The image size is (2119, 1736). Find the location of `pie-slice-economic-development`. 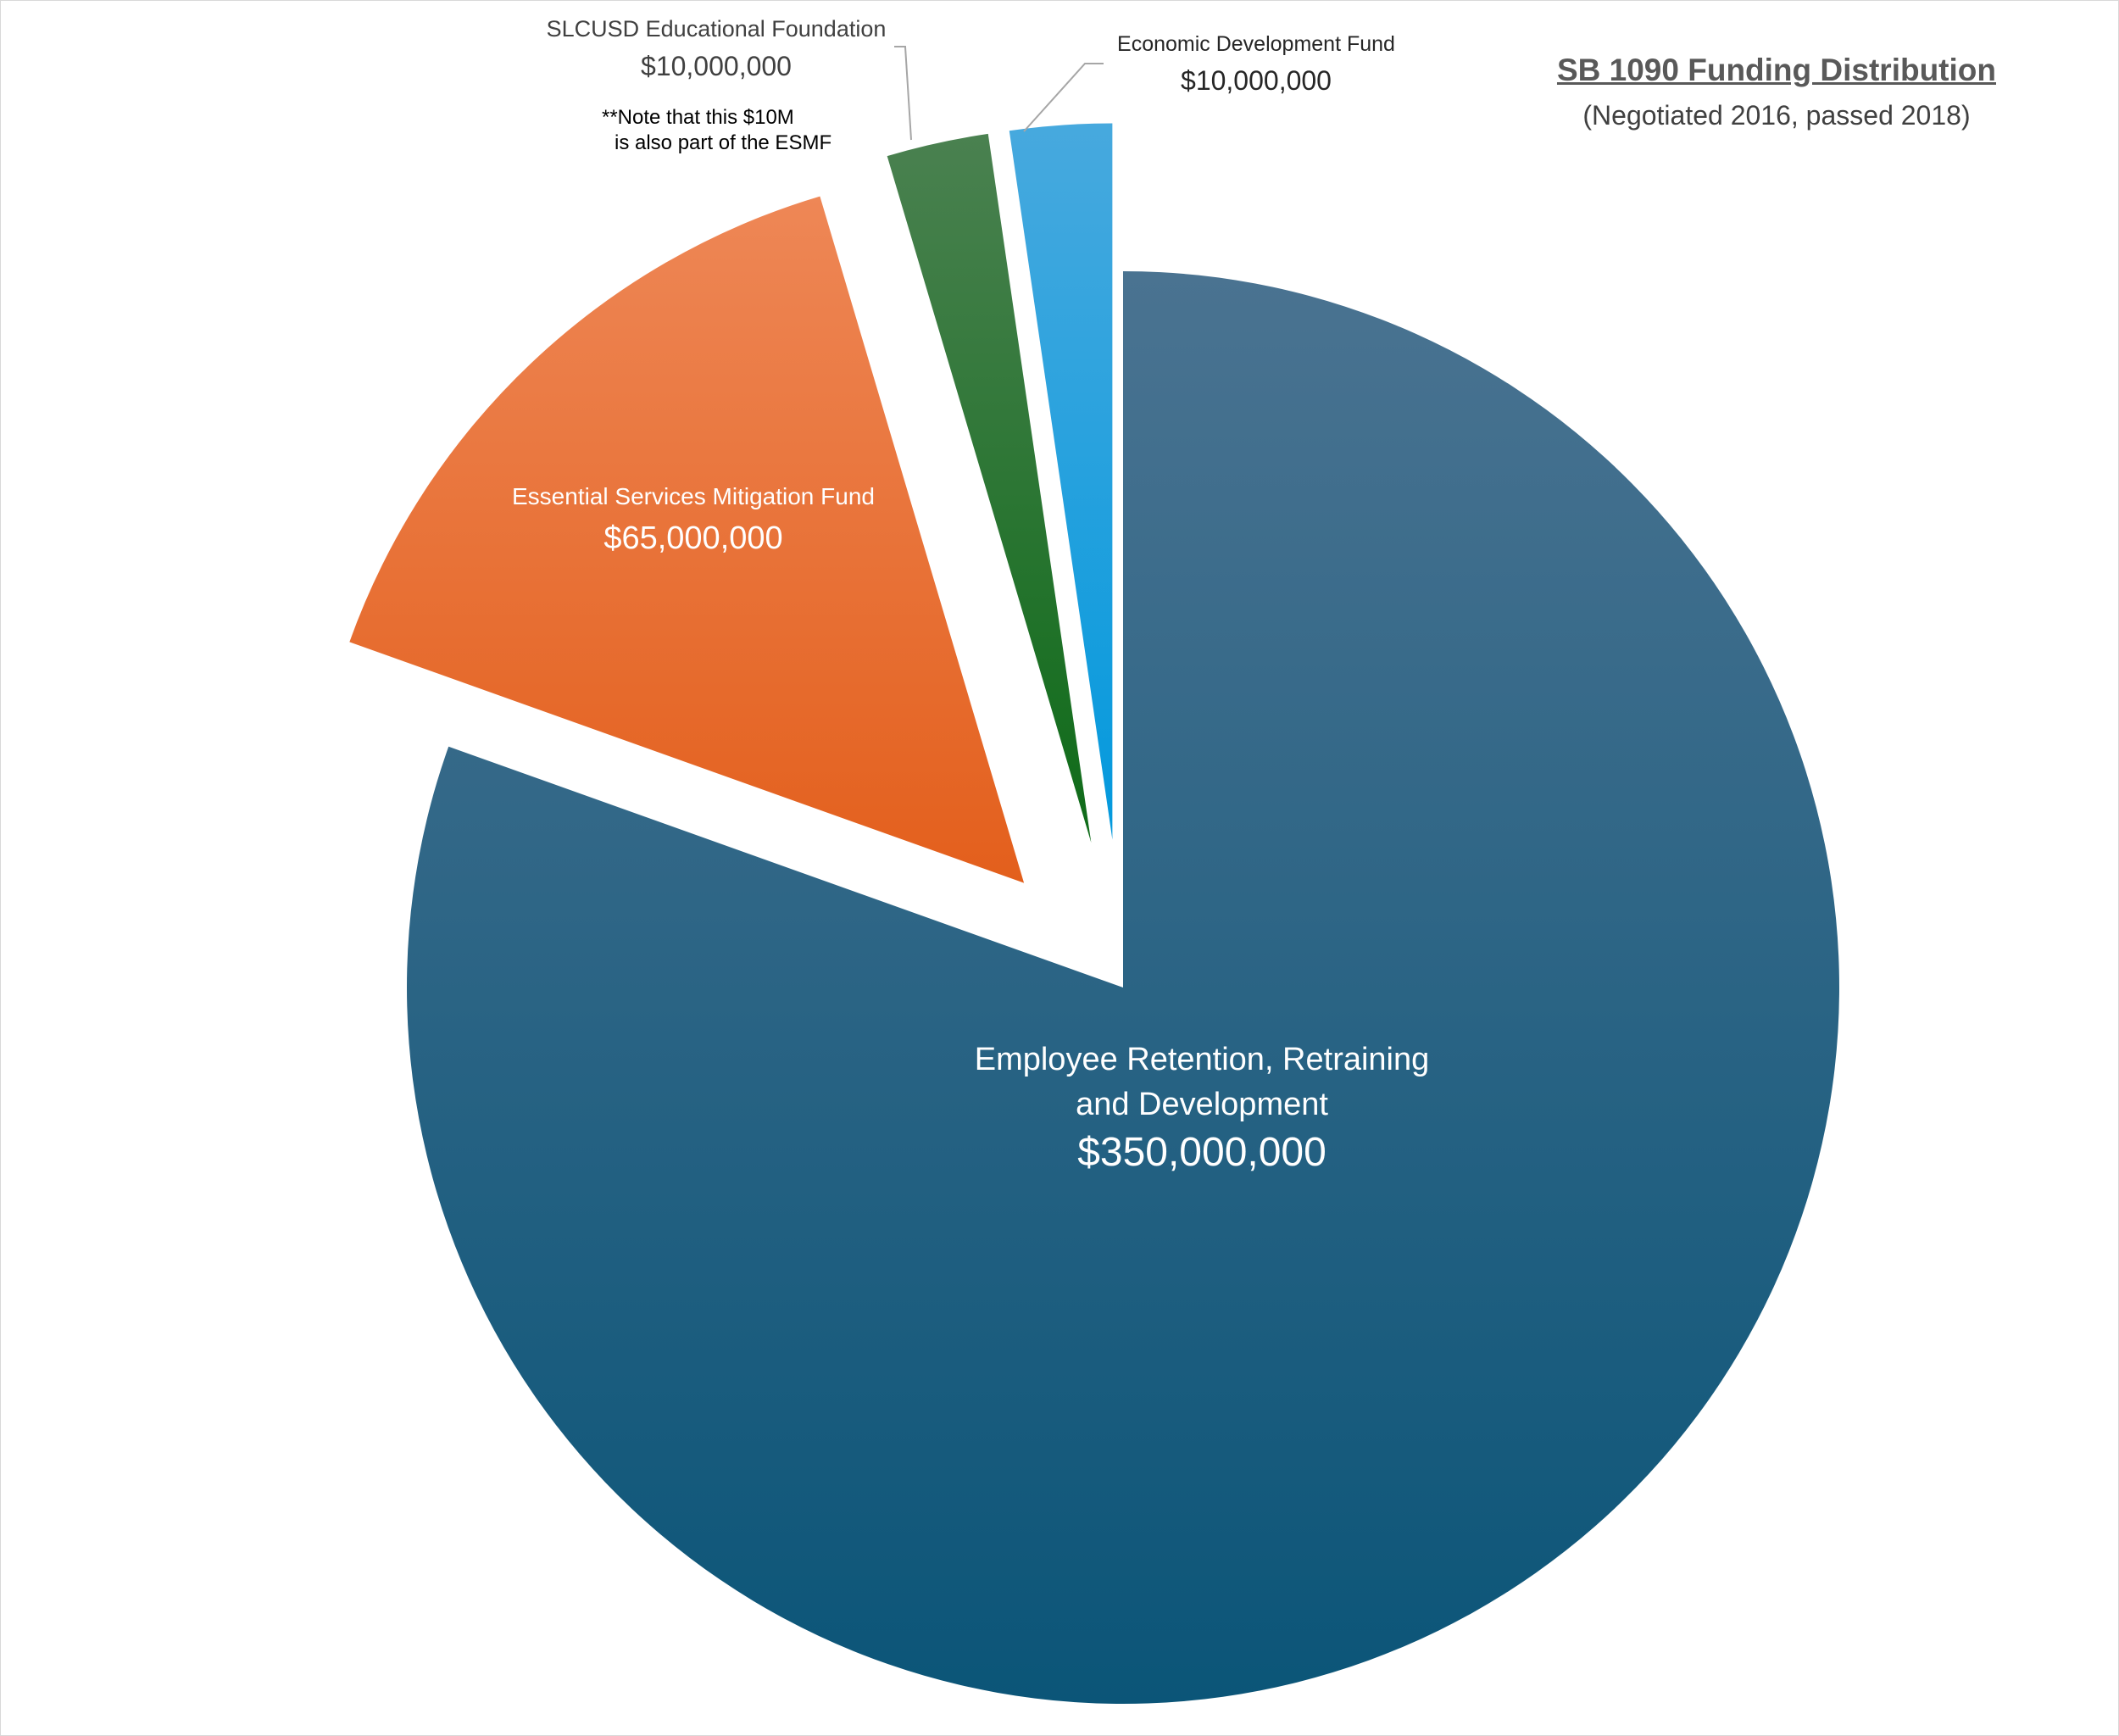

pie-slice-economic-development is located at coordinates (1061, 481).